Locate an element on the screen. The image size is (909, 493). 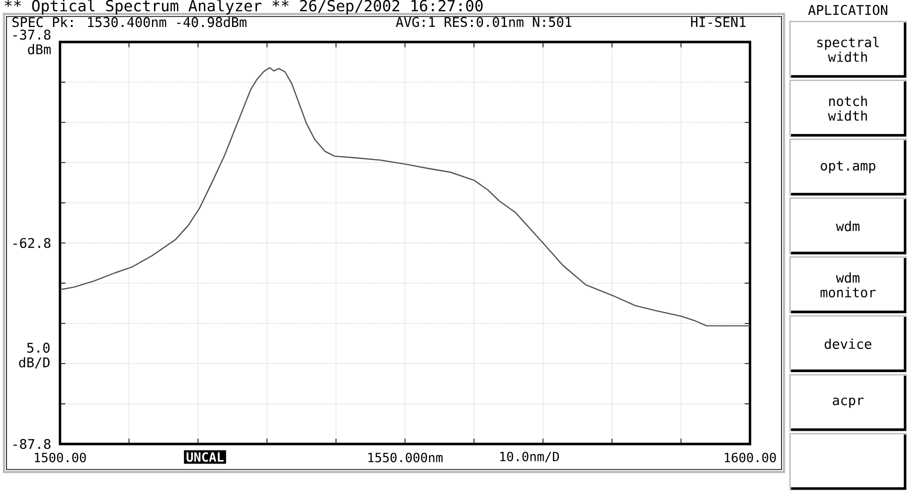
text: wdm monitor is located at coordinates (848, 285).